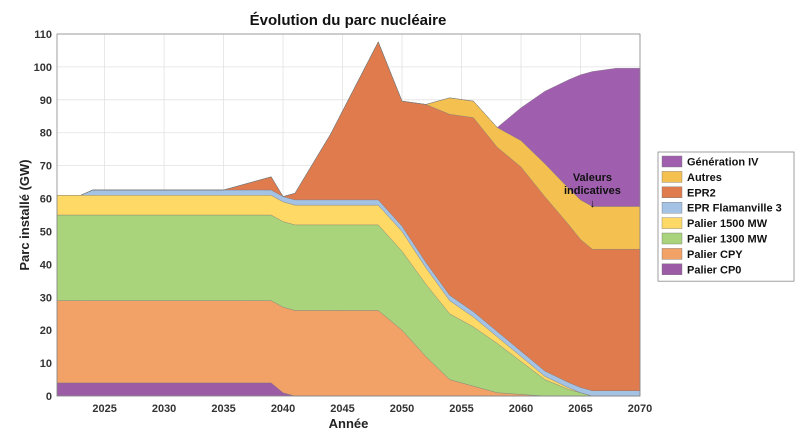 The image size is (801, 444). What do you see at coordinates (580, 409) in the screenshot?
I see `x-tick-label: 2065` at bounding box center [580, 409].